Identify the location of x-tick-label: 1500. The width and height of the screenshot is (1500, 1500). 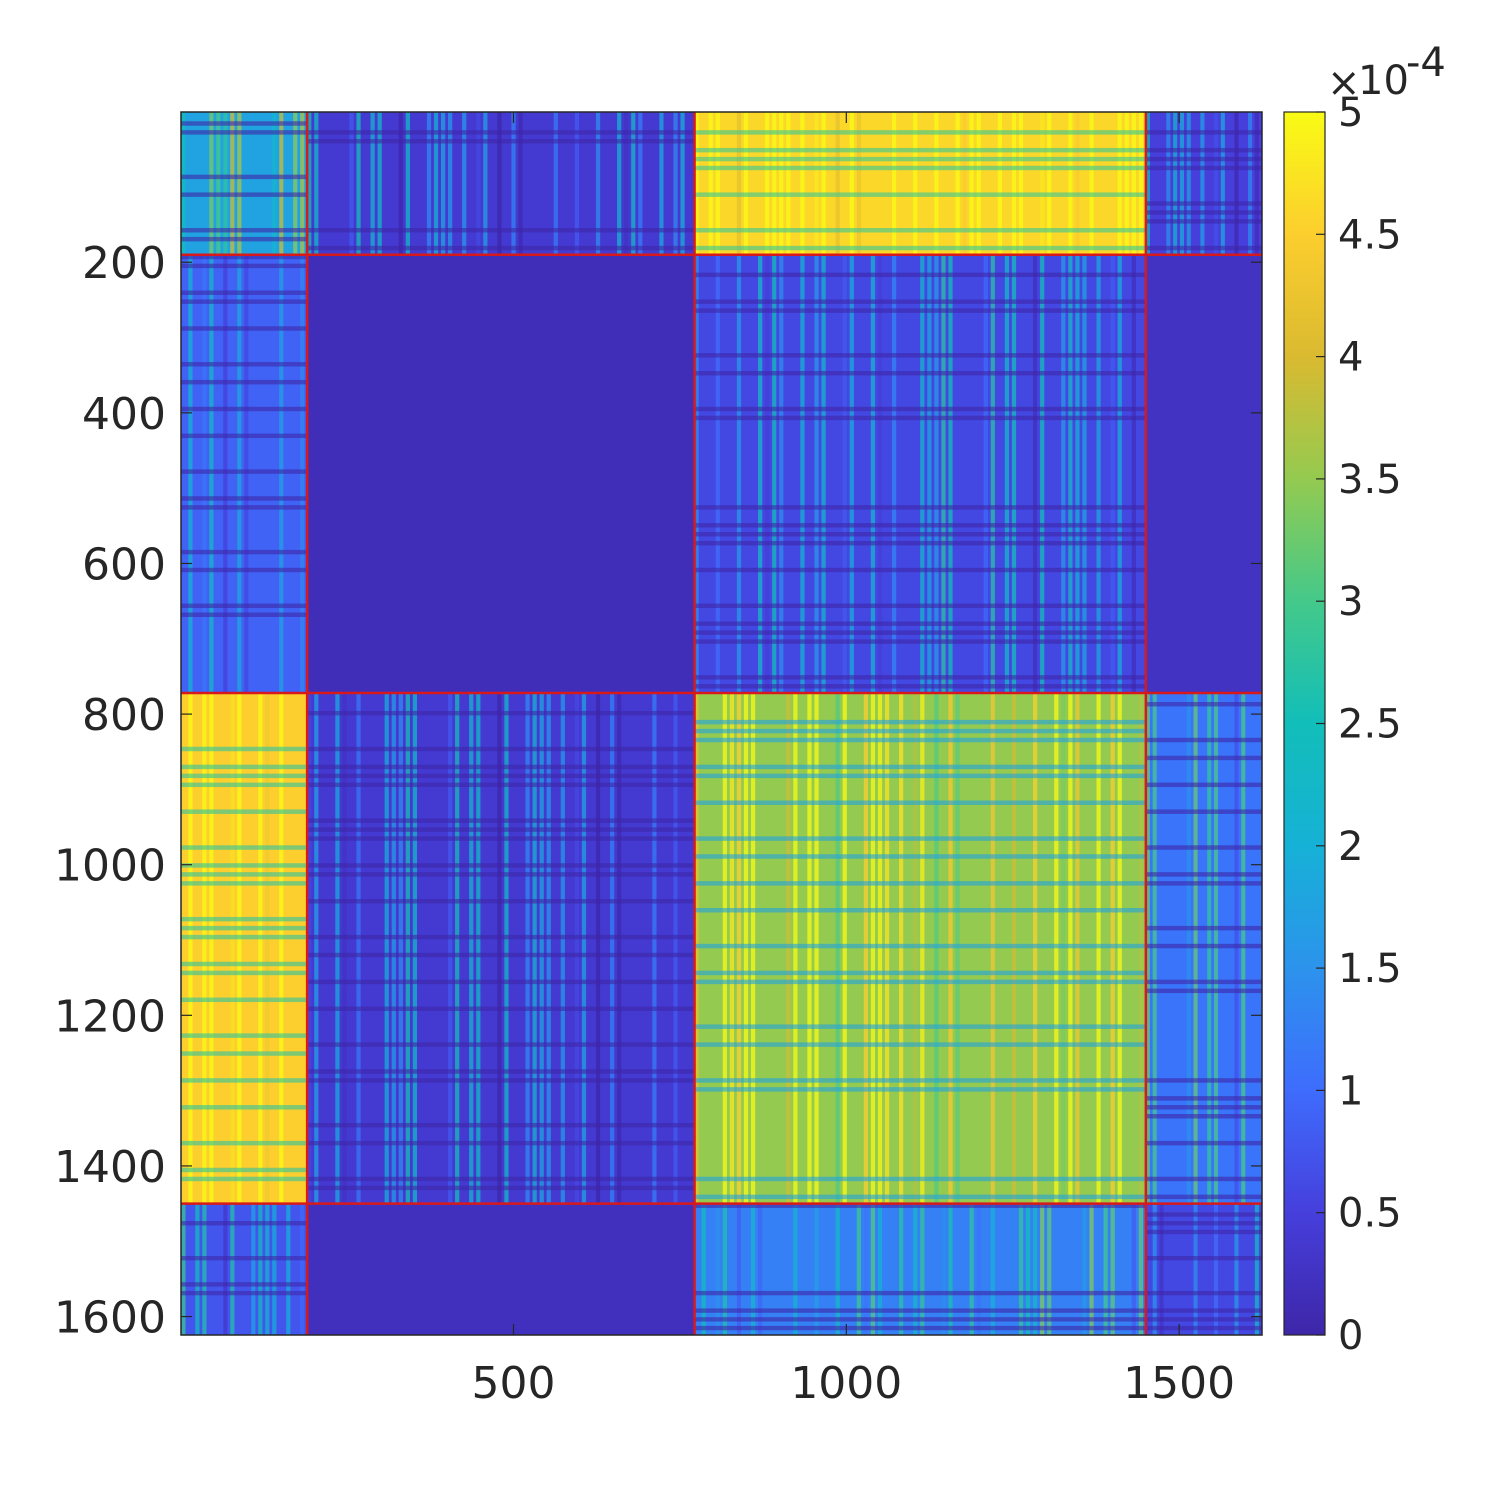
(1179, 1383).